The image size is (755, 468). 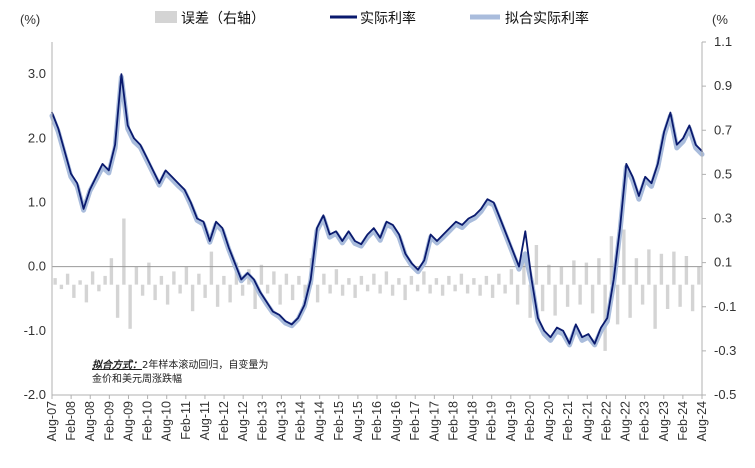 What do you see at coordinates (530, 421) in the screenshot?
I see `x-tick-label: Feb-20` at bounding box center [530, 421].